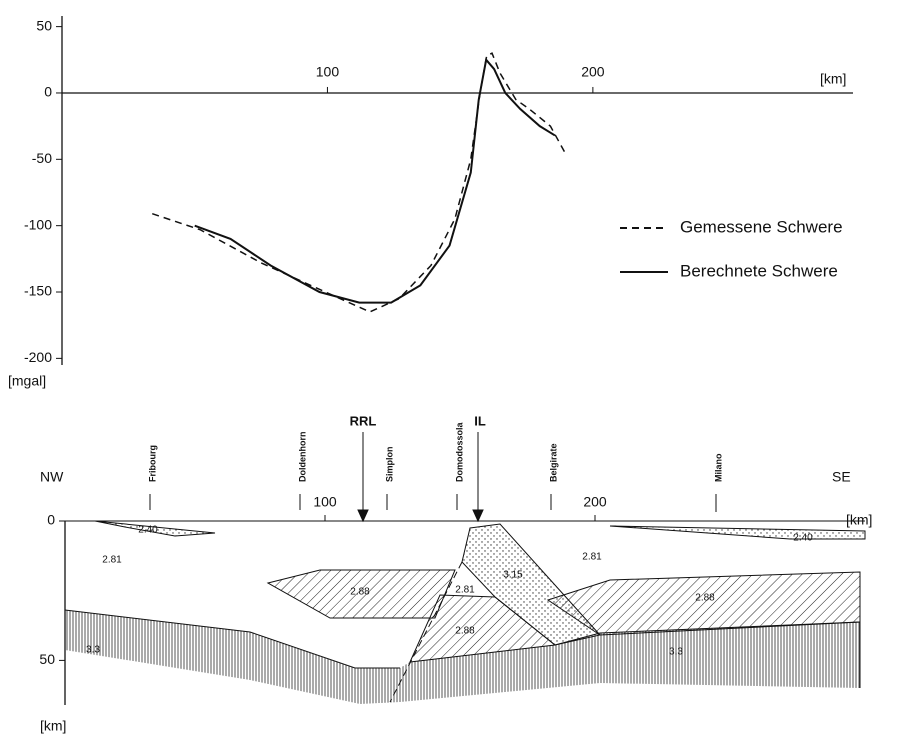 The width and height of the screenshot is (900, 737). Describe the element at coordinates (38, 291) in the screenshot. I see `y-tick-label: -150` at that location.